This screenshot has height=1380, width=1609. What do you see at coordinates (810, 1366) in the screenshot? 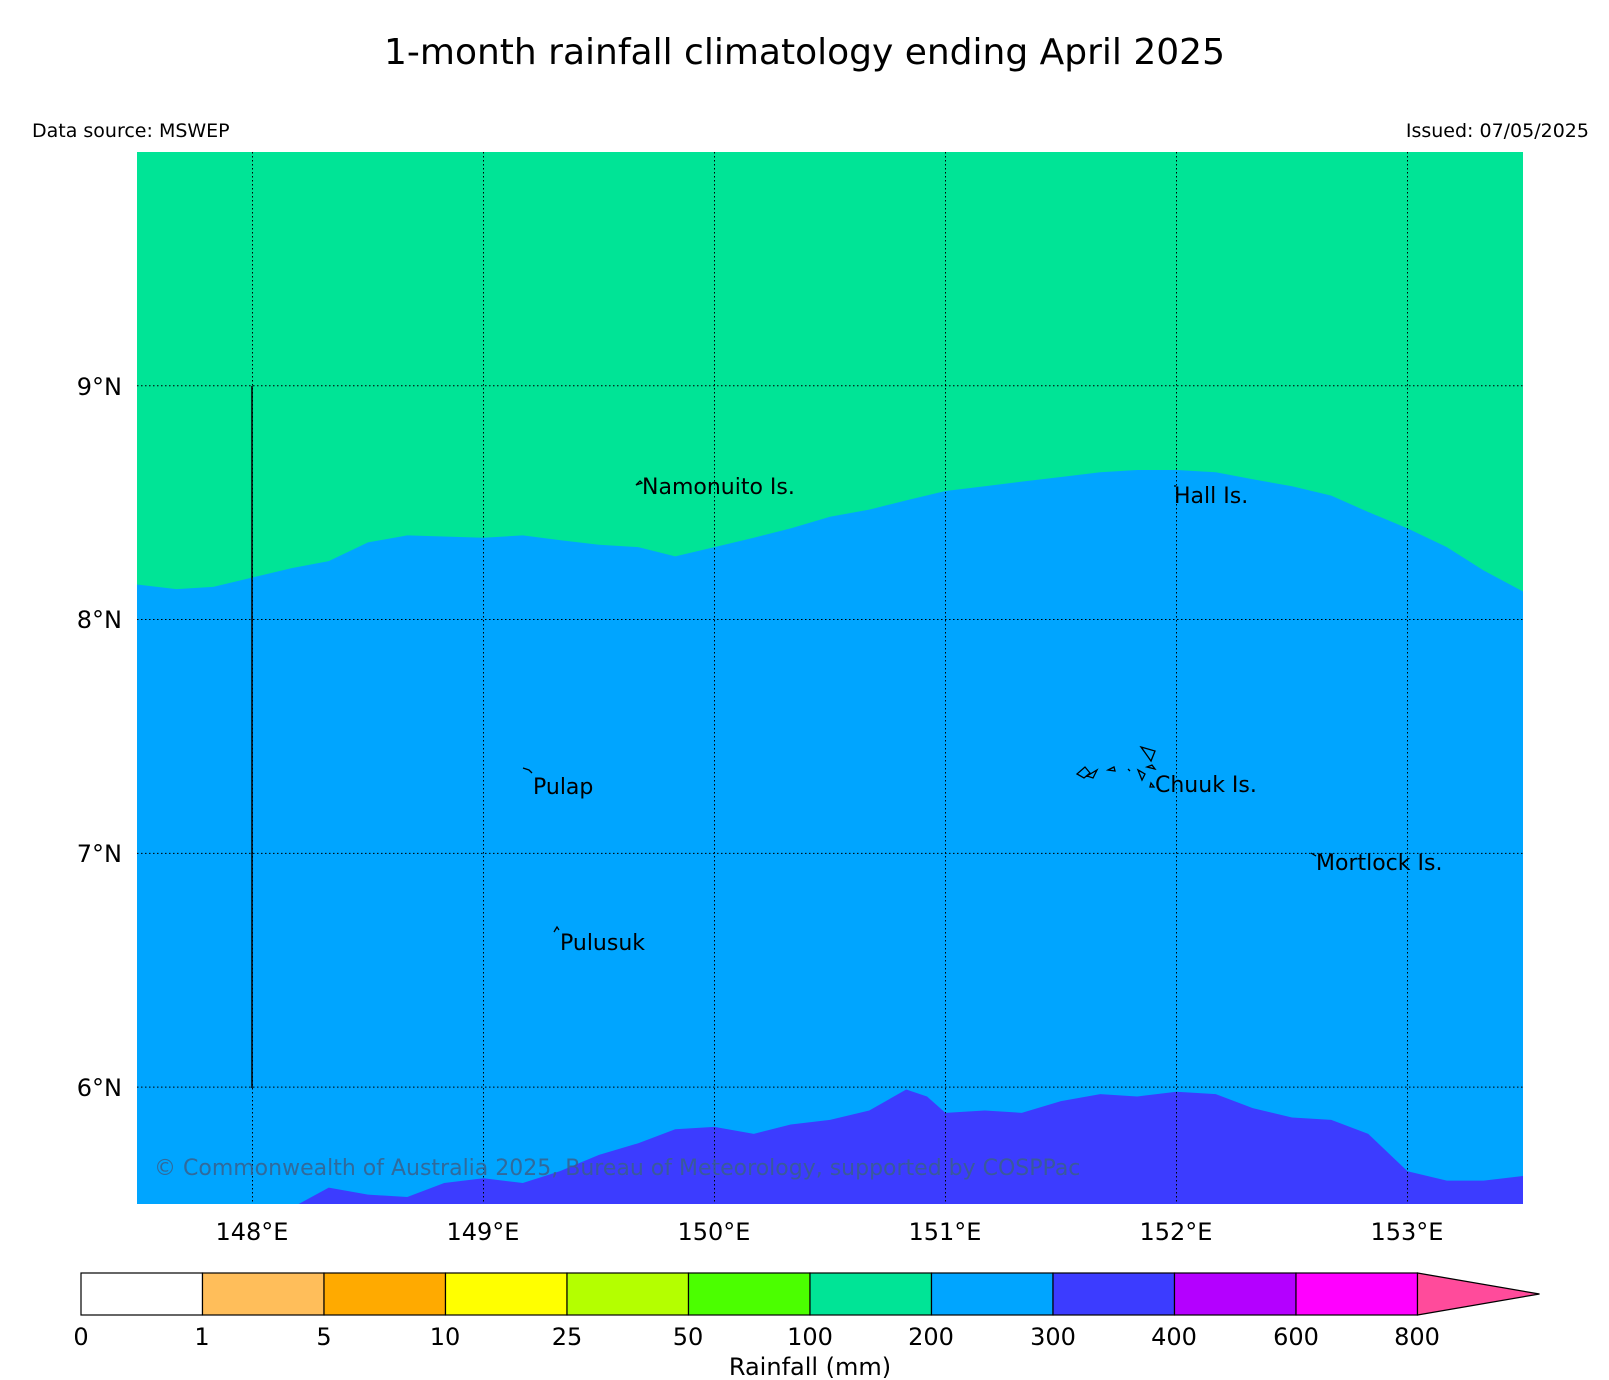
I see `colorbar-title: Rainfall (mm)` at bounding box center [810, 1366].